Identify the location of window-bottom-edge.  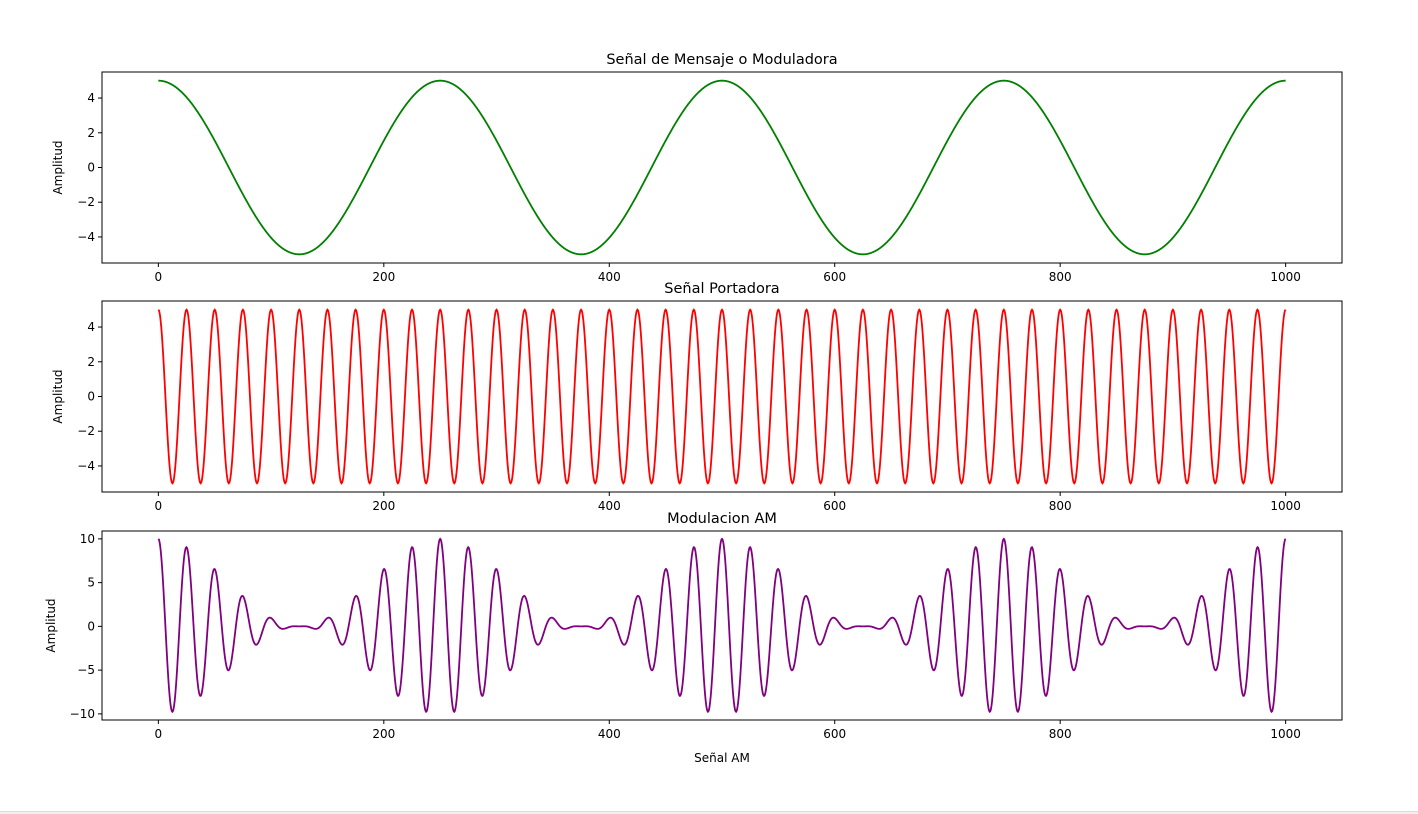
(709, 812).